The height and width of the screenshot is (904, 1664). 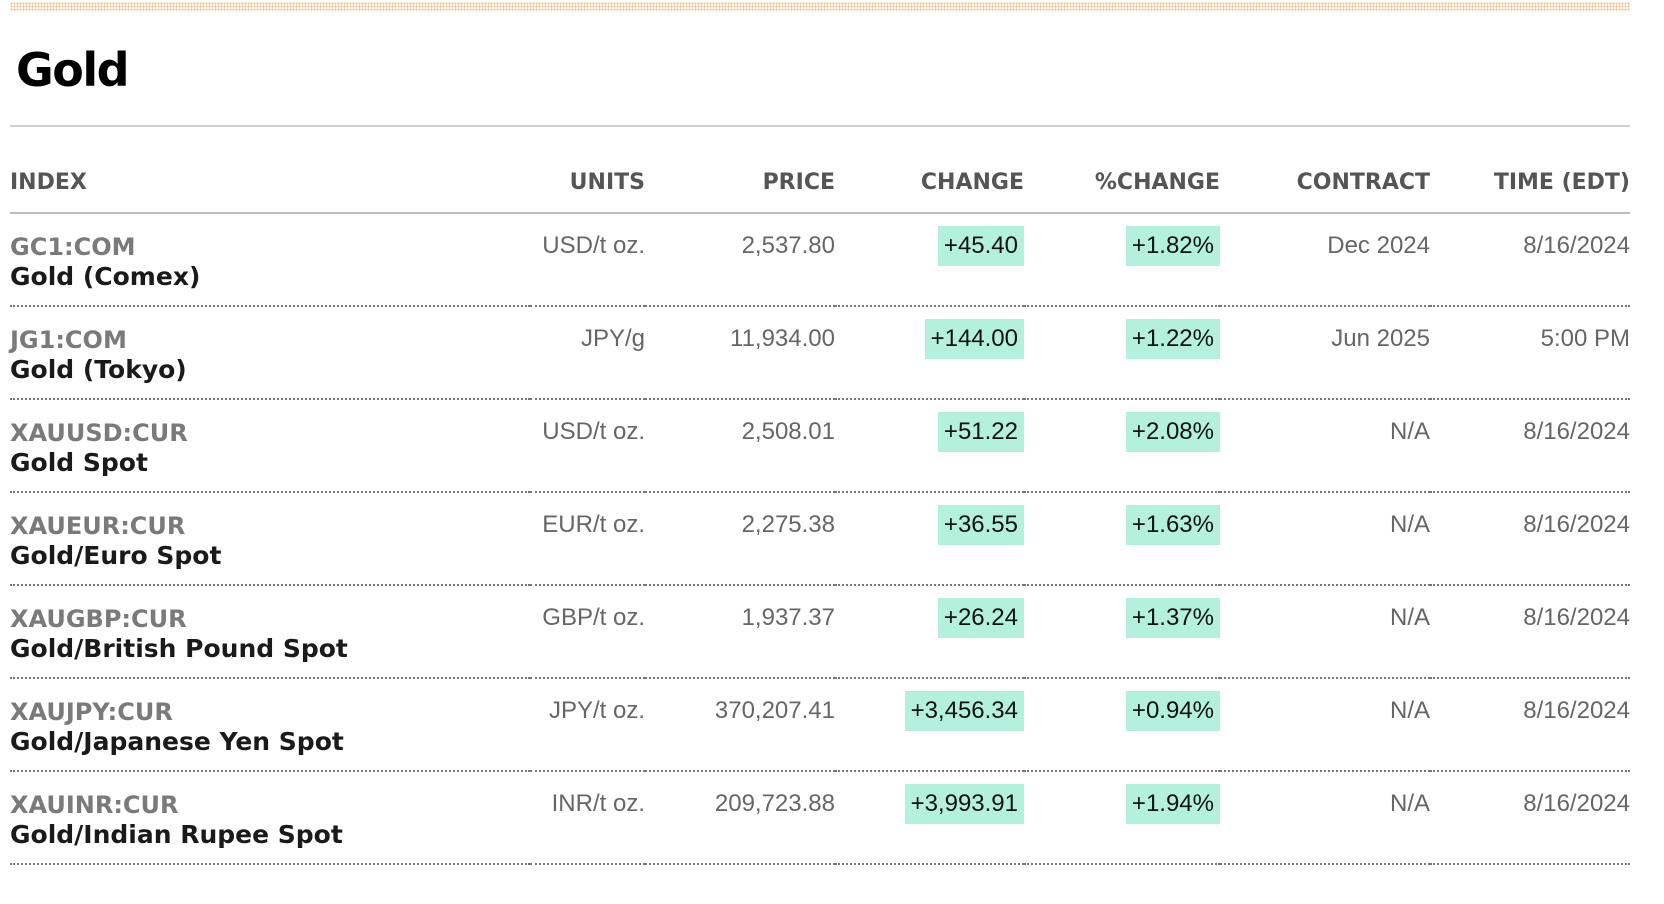 What do you see at coordinates (929, 539) in the screenshot?
I see `change-cell: +36.55` at bounding box center [929, 539].